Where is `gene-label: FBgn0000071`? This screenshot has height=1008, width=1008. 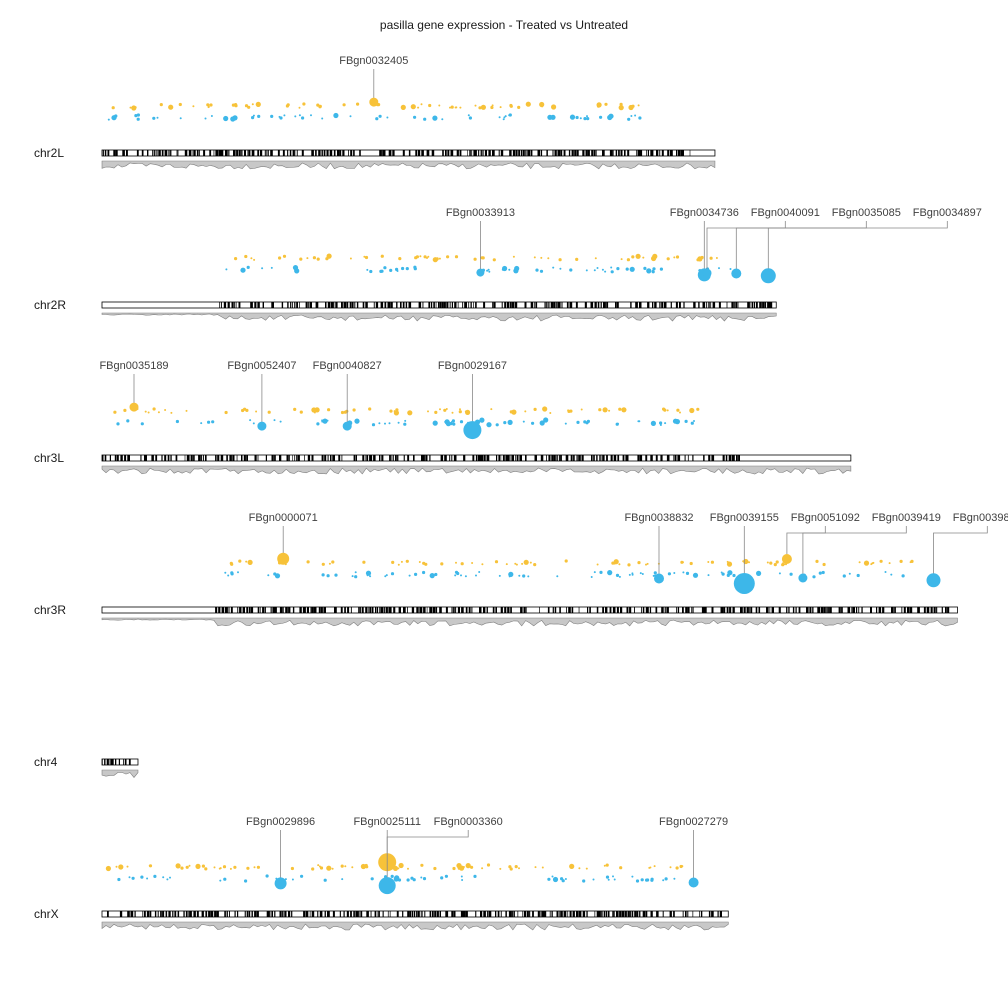
gene-label: FBgn0000071 is located at coordinates (283, 518).